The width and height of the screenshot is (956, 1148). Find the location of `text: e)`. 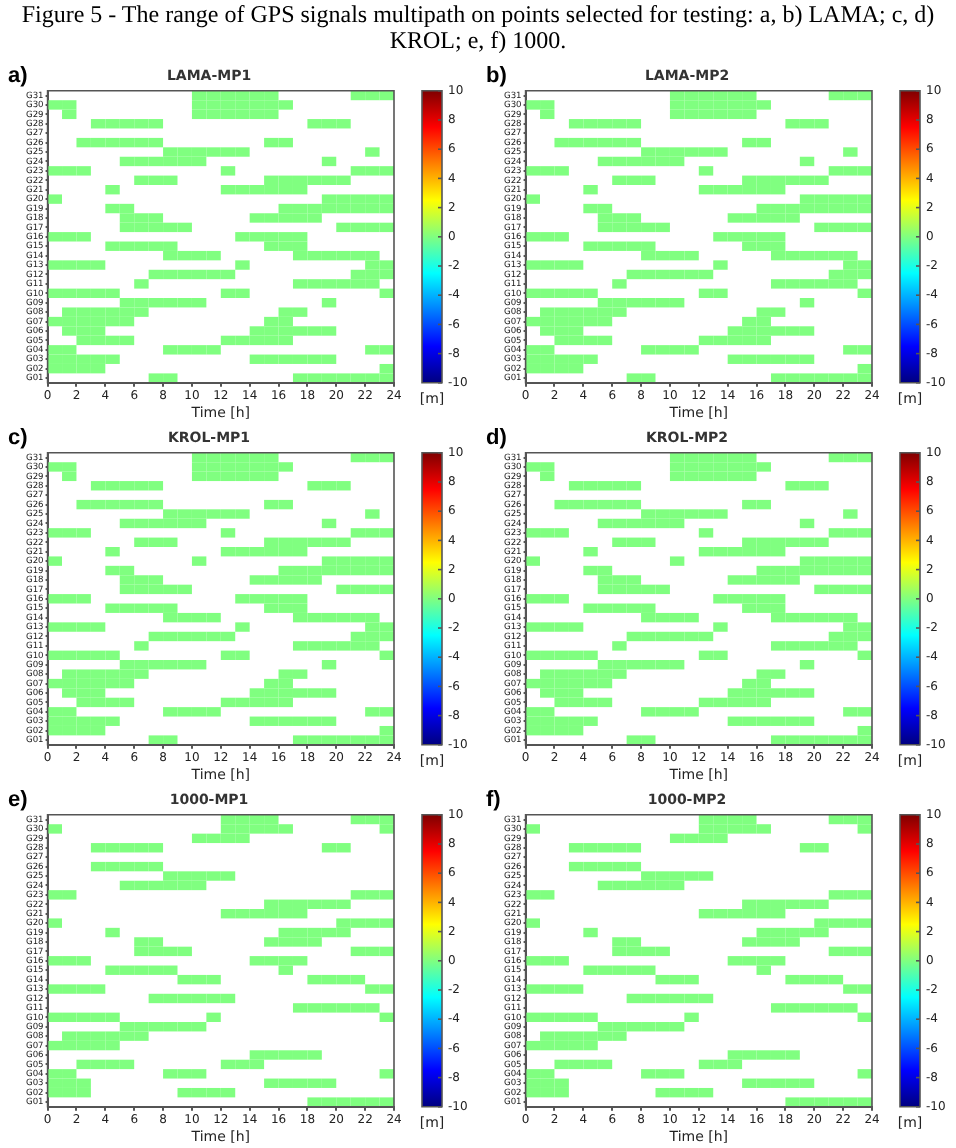

text: e) is located at coordinates (18, 800).